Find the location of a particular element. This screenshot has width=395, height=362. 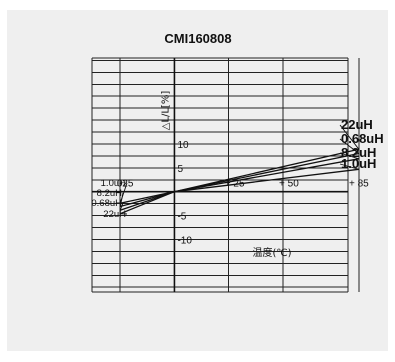

x-tick-label: + 50 is located at coordinates (289, 184).